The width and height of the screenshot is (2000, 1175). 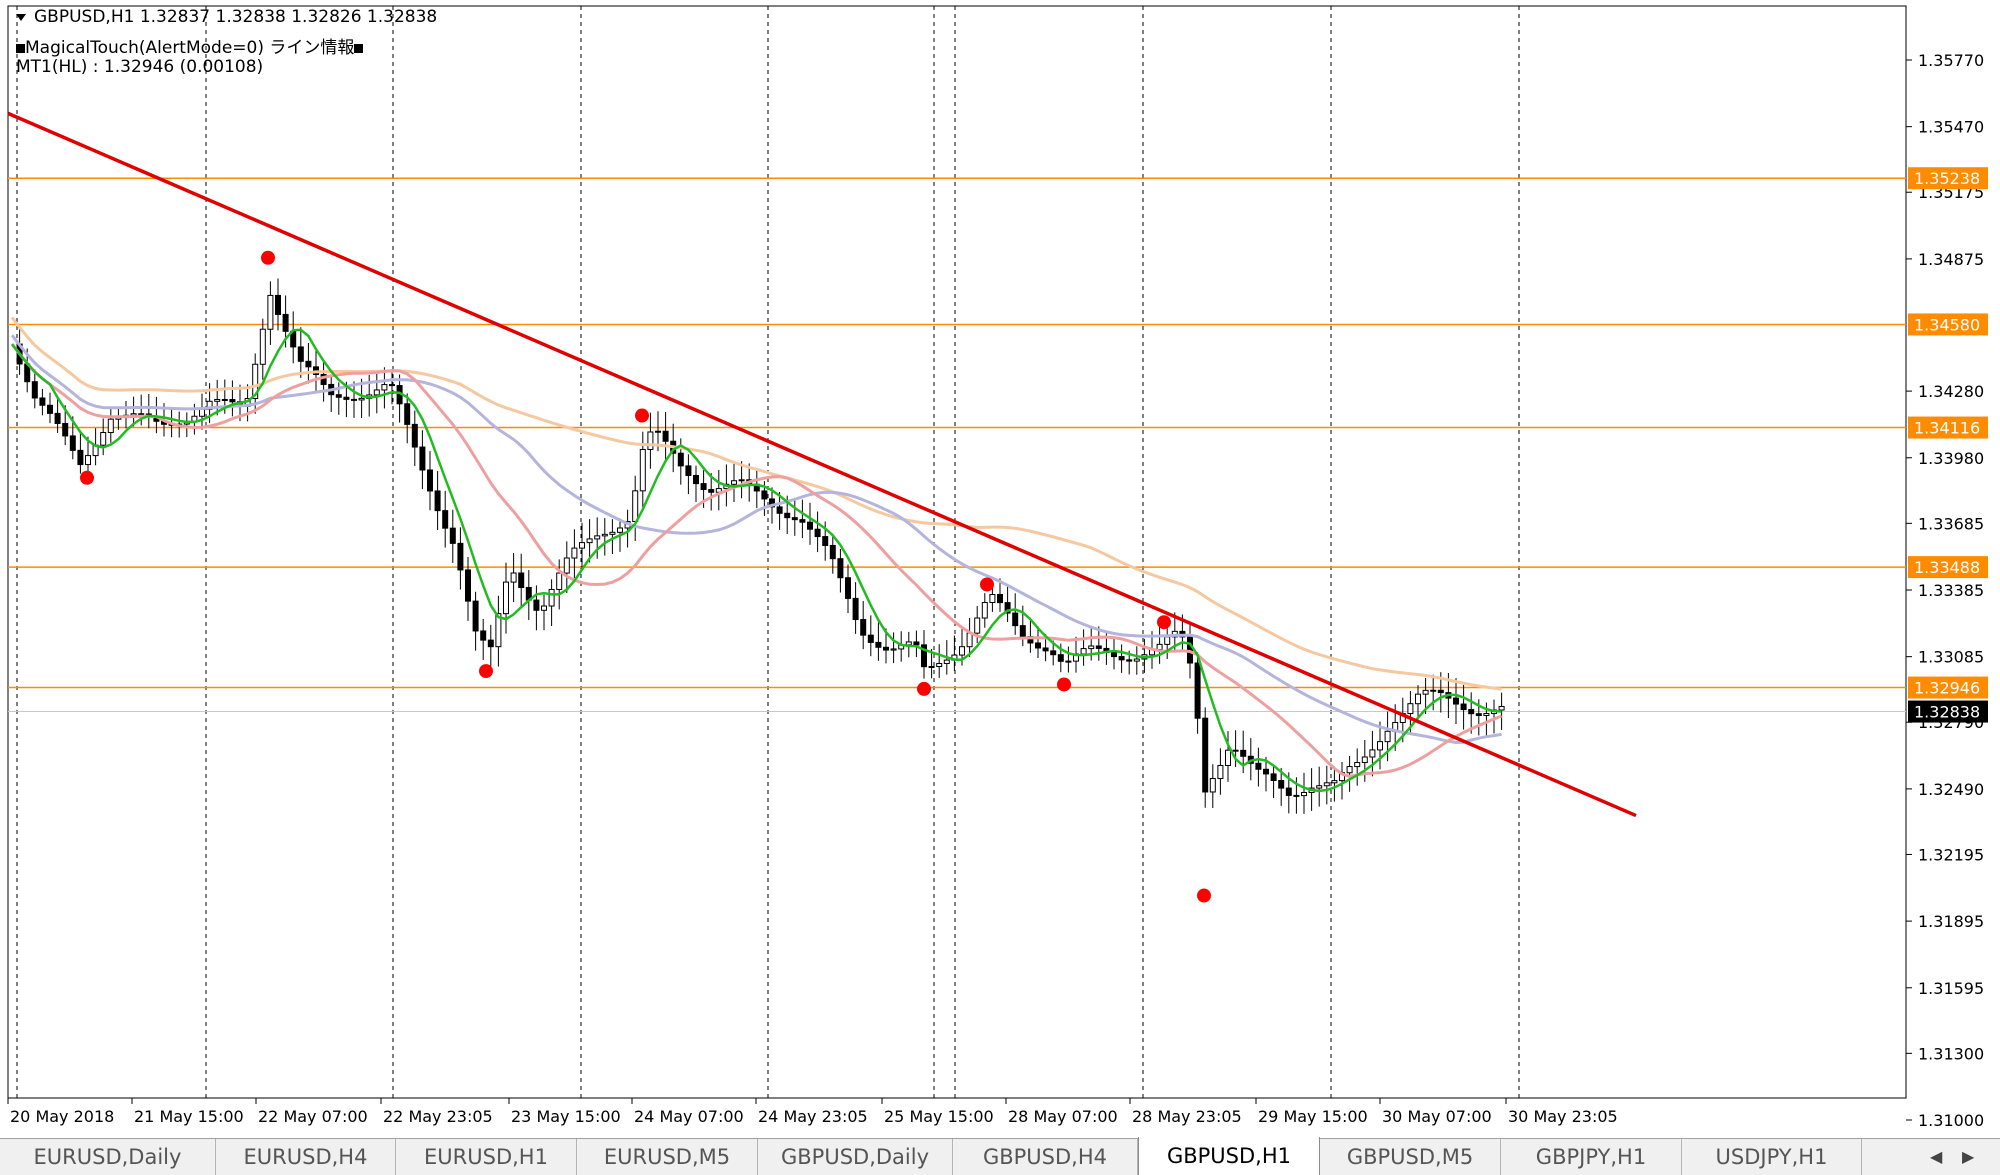 What do you see at coordinates (1951, 854) in the screenshot?
I see `price-tick-label: 1.32195` at bounding box center [1951, 854].